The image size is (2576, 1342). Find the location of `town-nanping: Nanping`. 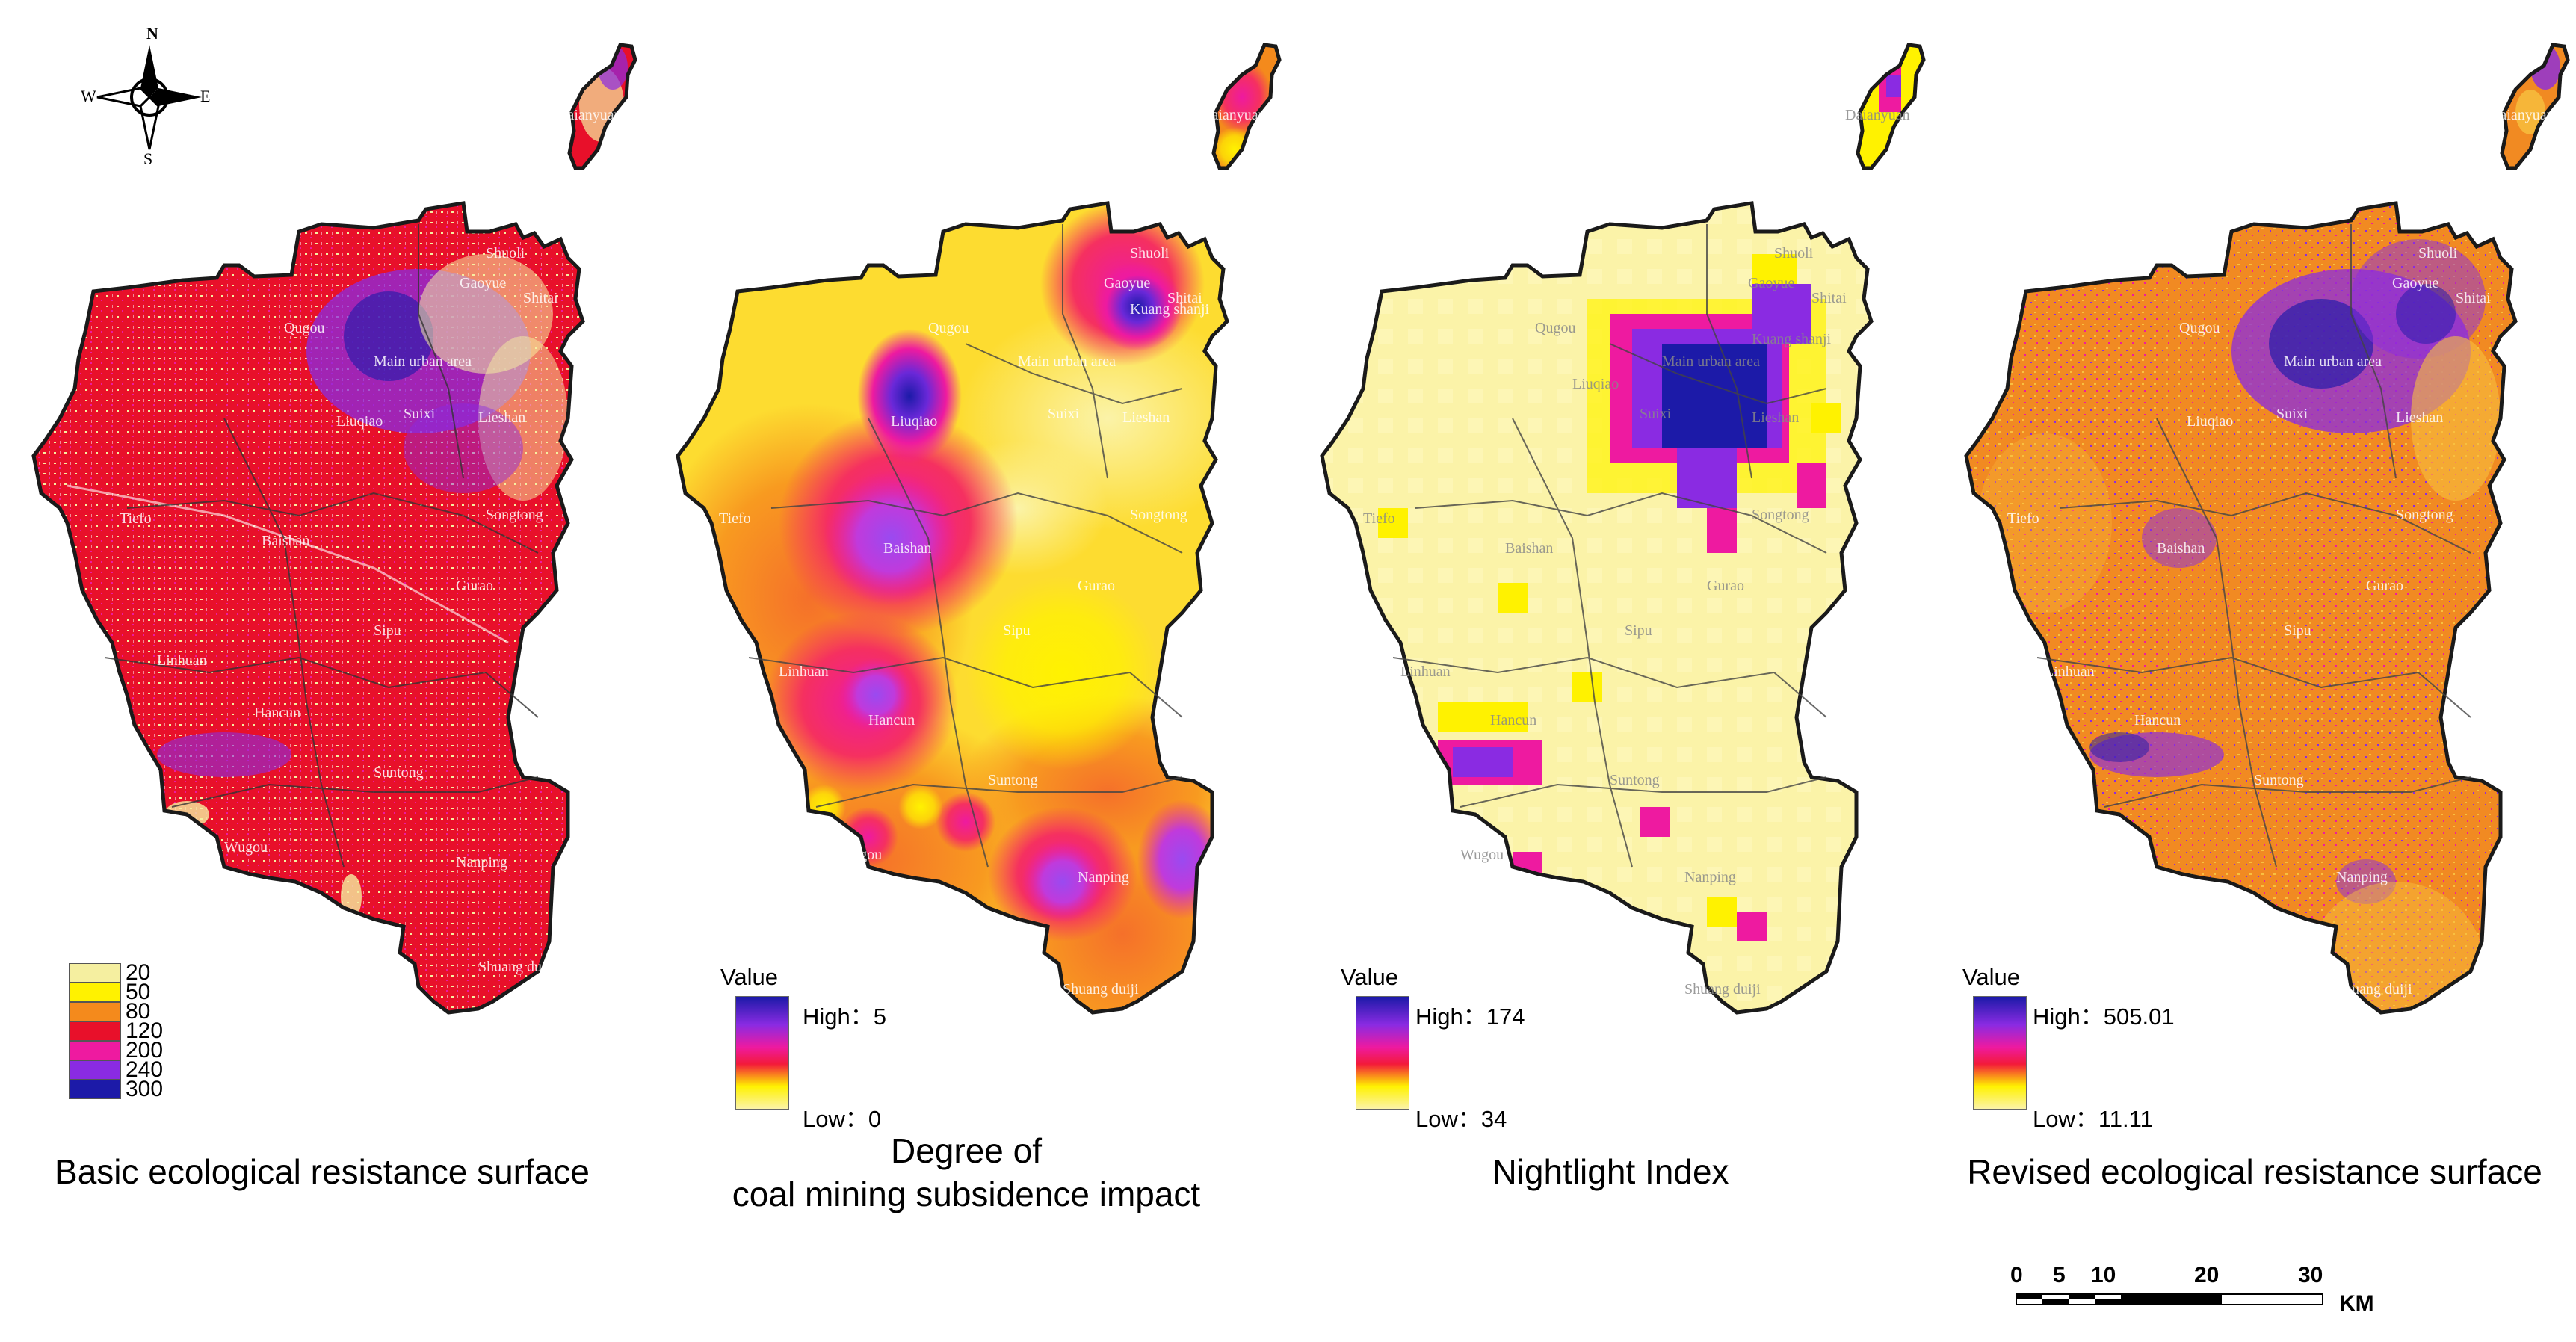

town-nanping: Nanping is located at coordinates (1710, 877).